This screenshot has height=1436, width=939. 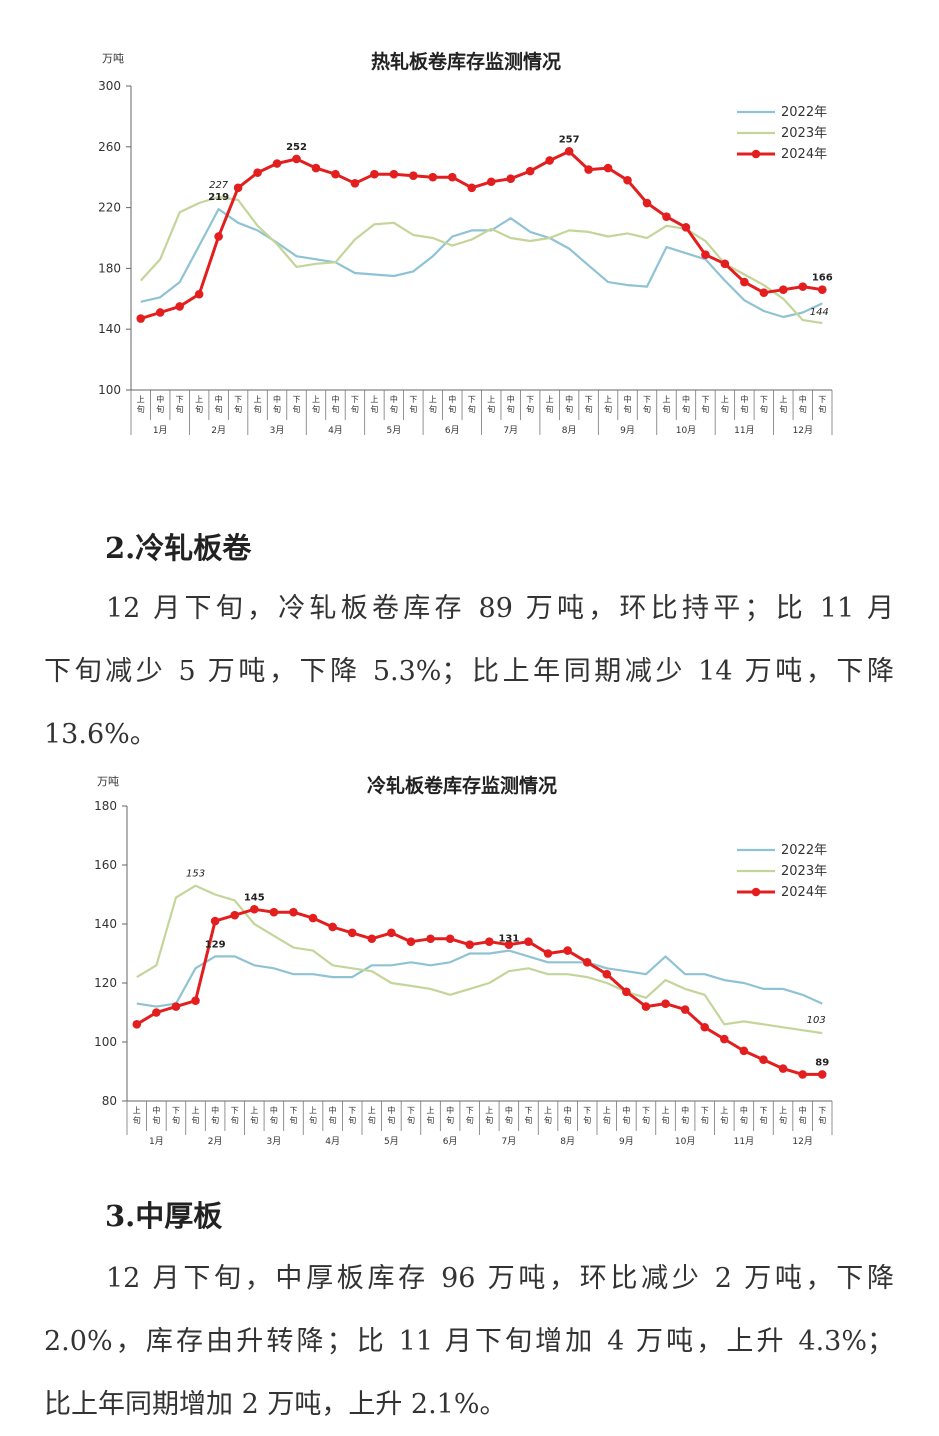 What do you see at coordinates (100, 734) in the screenshot?
I see `paragraph-line: 13.6%。` at bounding box center [100, 734].